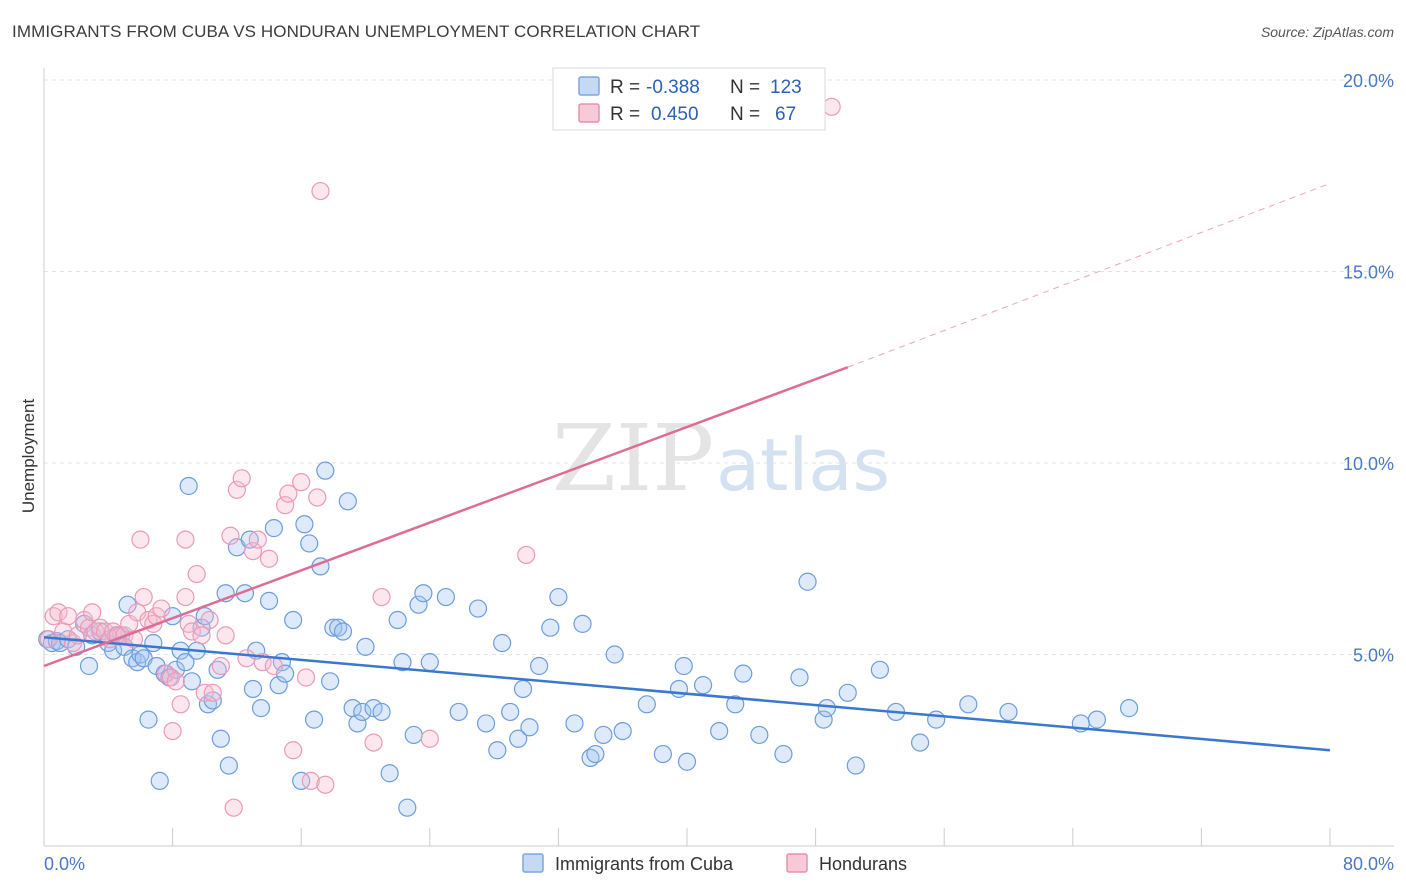  I want to click on legend-n-label-cuba: N =, so click(745, 87).